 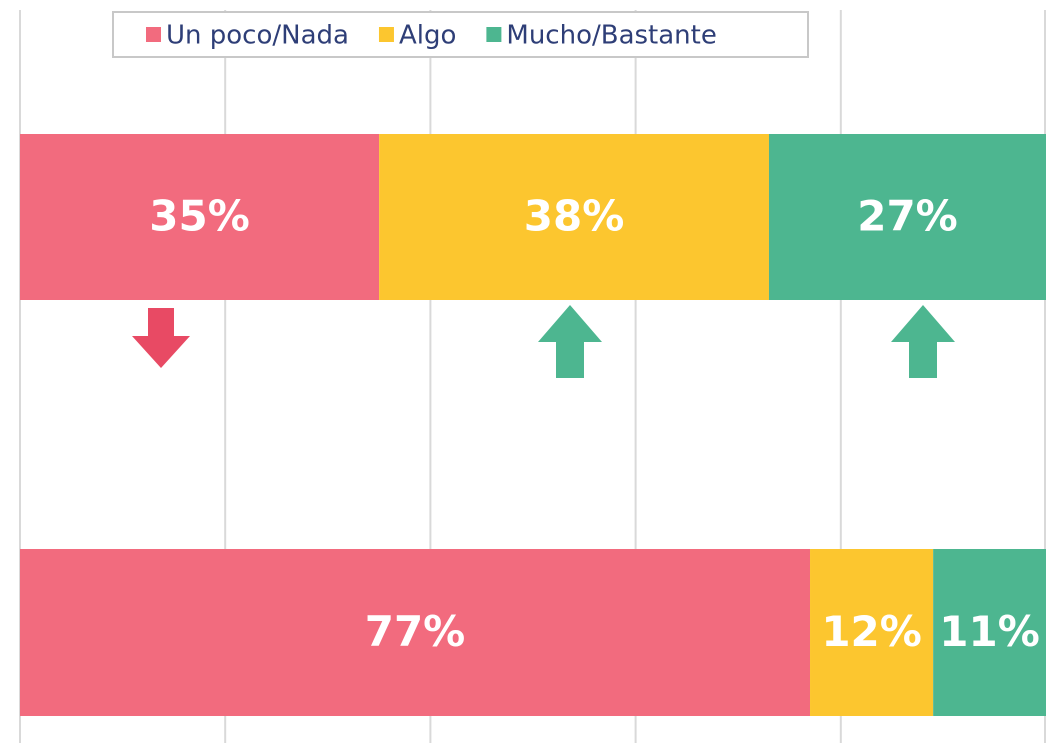 What do you see at coordinates (611, 36) in the screenshot?
I see `legend-label: Mucho/Bastante` at bounding box center [611, 36].